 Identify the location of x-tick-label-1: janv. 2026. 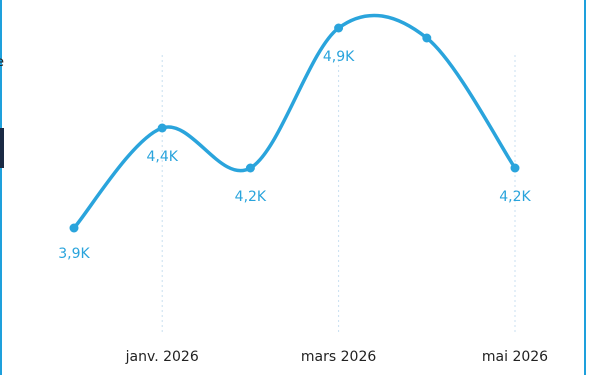
(162, 357).